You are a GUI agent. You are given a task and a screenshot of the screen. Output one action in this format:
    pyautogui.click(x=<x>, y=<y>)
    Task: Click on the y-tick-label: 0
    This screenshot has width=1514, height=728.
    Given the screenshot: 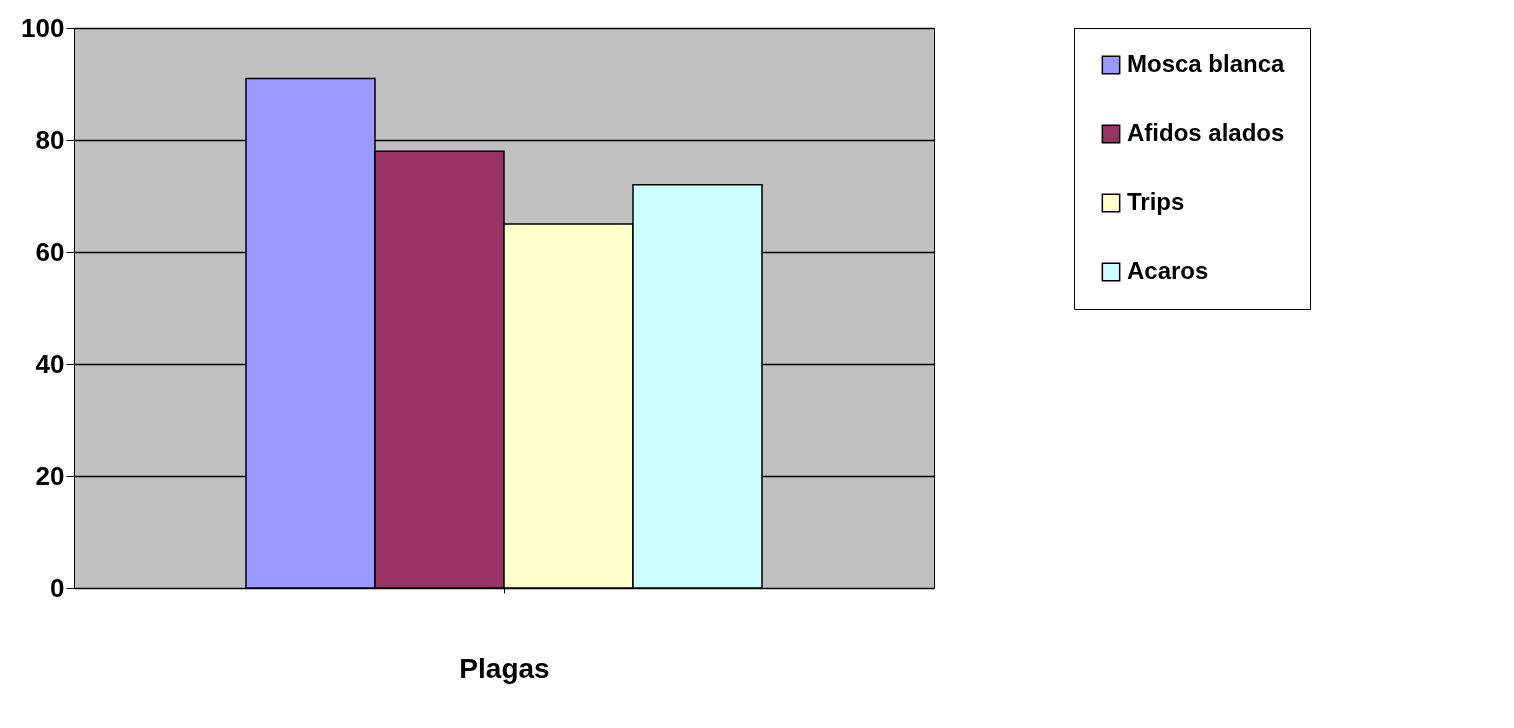 What is the action you would take?
    pyautogui.click(x=57, y=587)
    